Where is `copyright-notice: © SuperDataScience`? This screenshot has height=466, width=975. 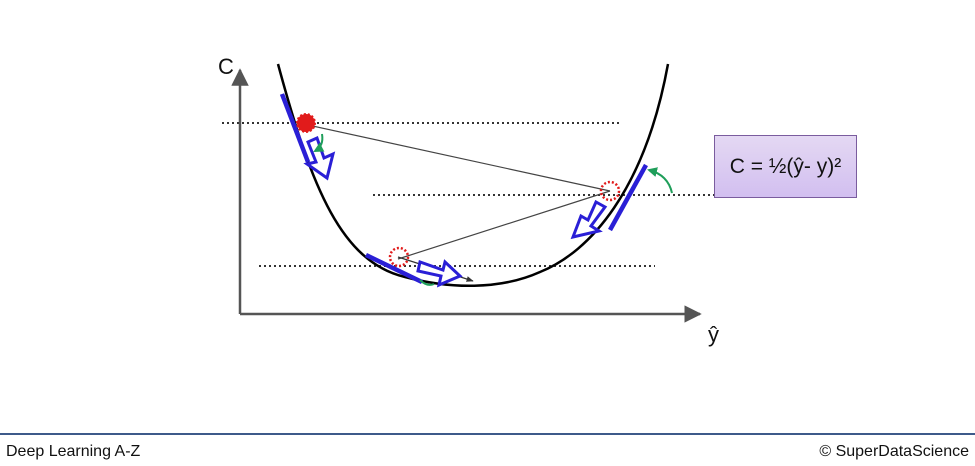
copyright-notice: © SuperDataScience is located at coordinates (894, 451).